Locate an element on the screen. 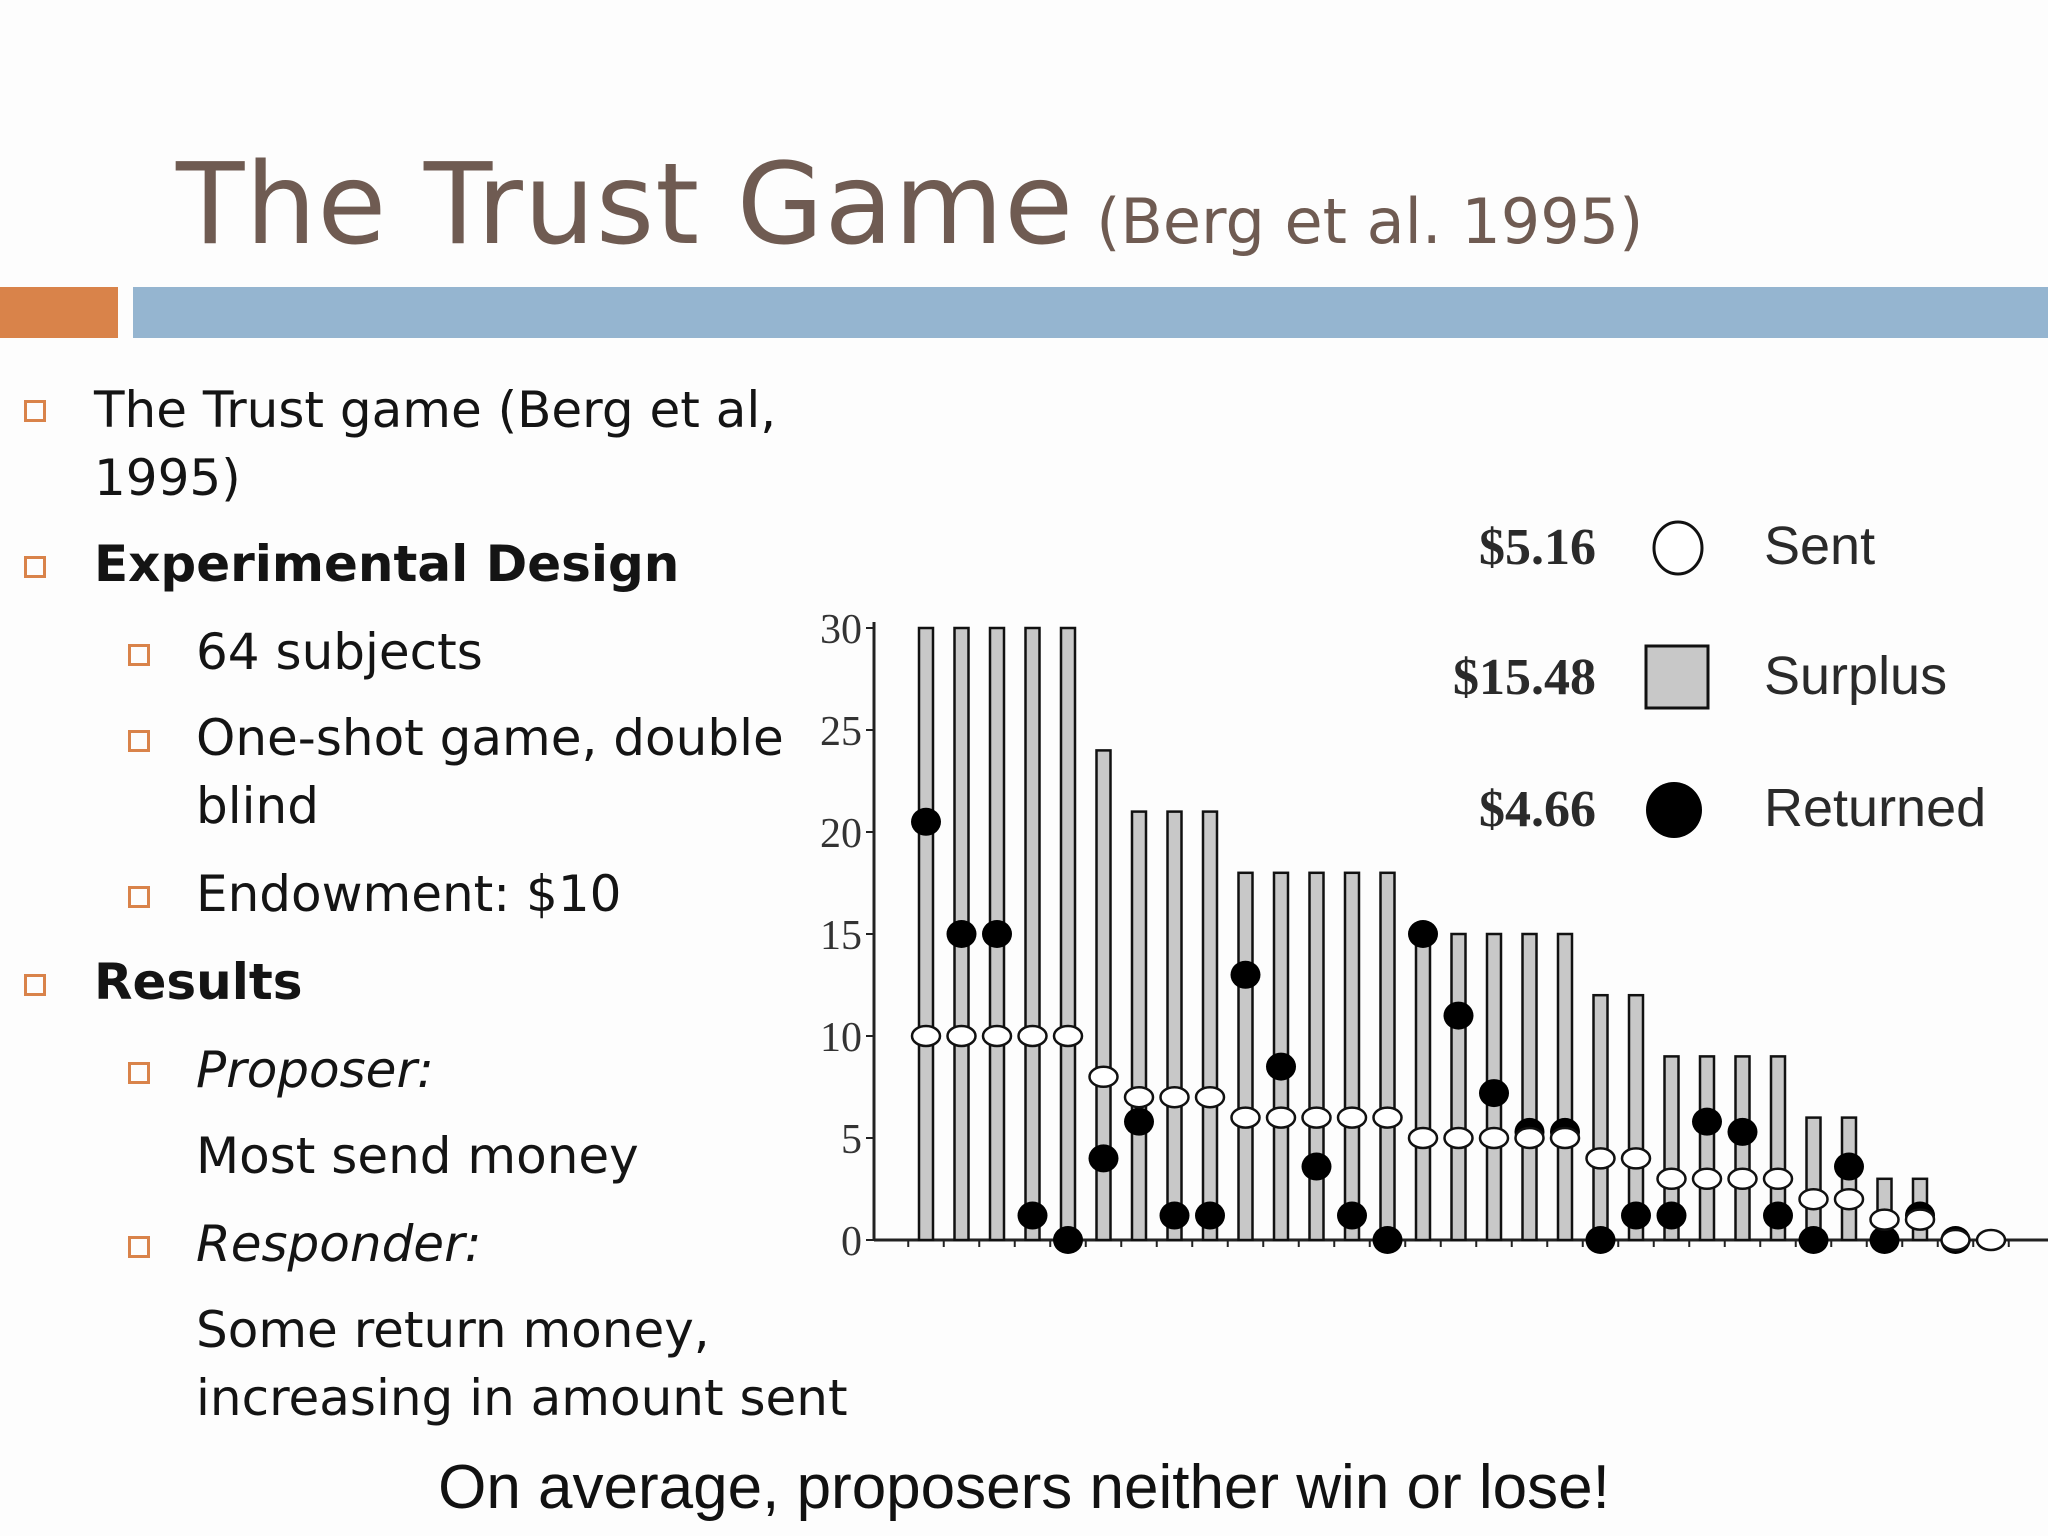 This screenshot has height=1536, width=2048. legend-sent-marker is located at coordinates (1678, 548).